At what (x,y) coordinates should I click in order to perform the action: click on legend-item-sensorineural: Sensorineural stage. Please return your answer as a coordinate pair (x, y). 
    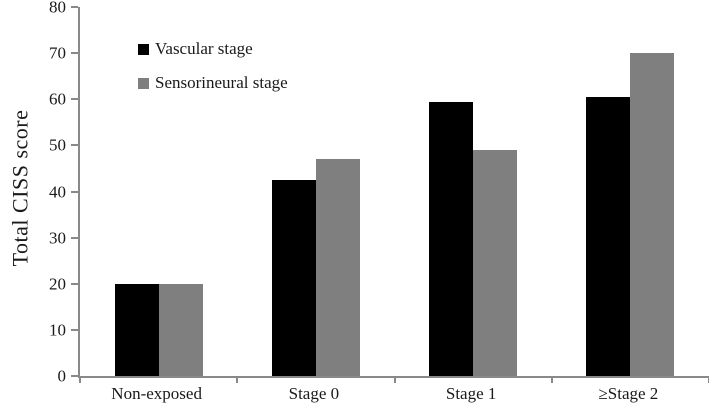
    Looking at the image, I should click on (213, 83).